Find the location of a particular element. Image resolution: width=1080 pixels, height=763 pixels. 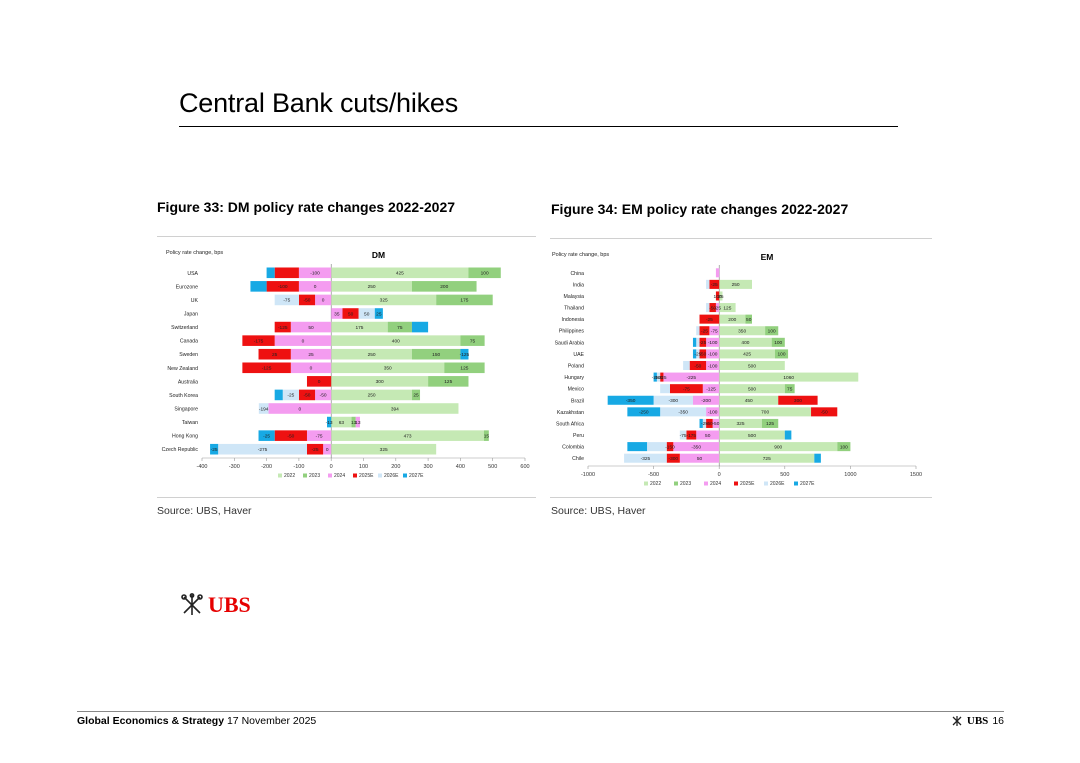

category-label: Canada is located at coordinates (189, 342).